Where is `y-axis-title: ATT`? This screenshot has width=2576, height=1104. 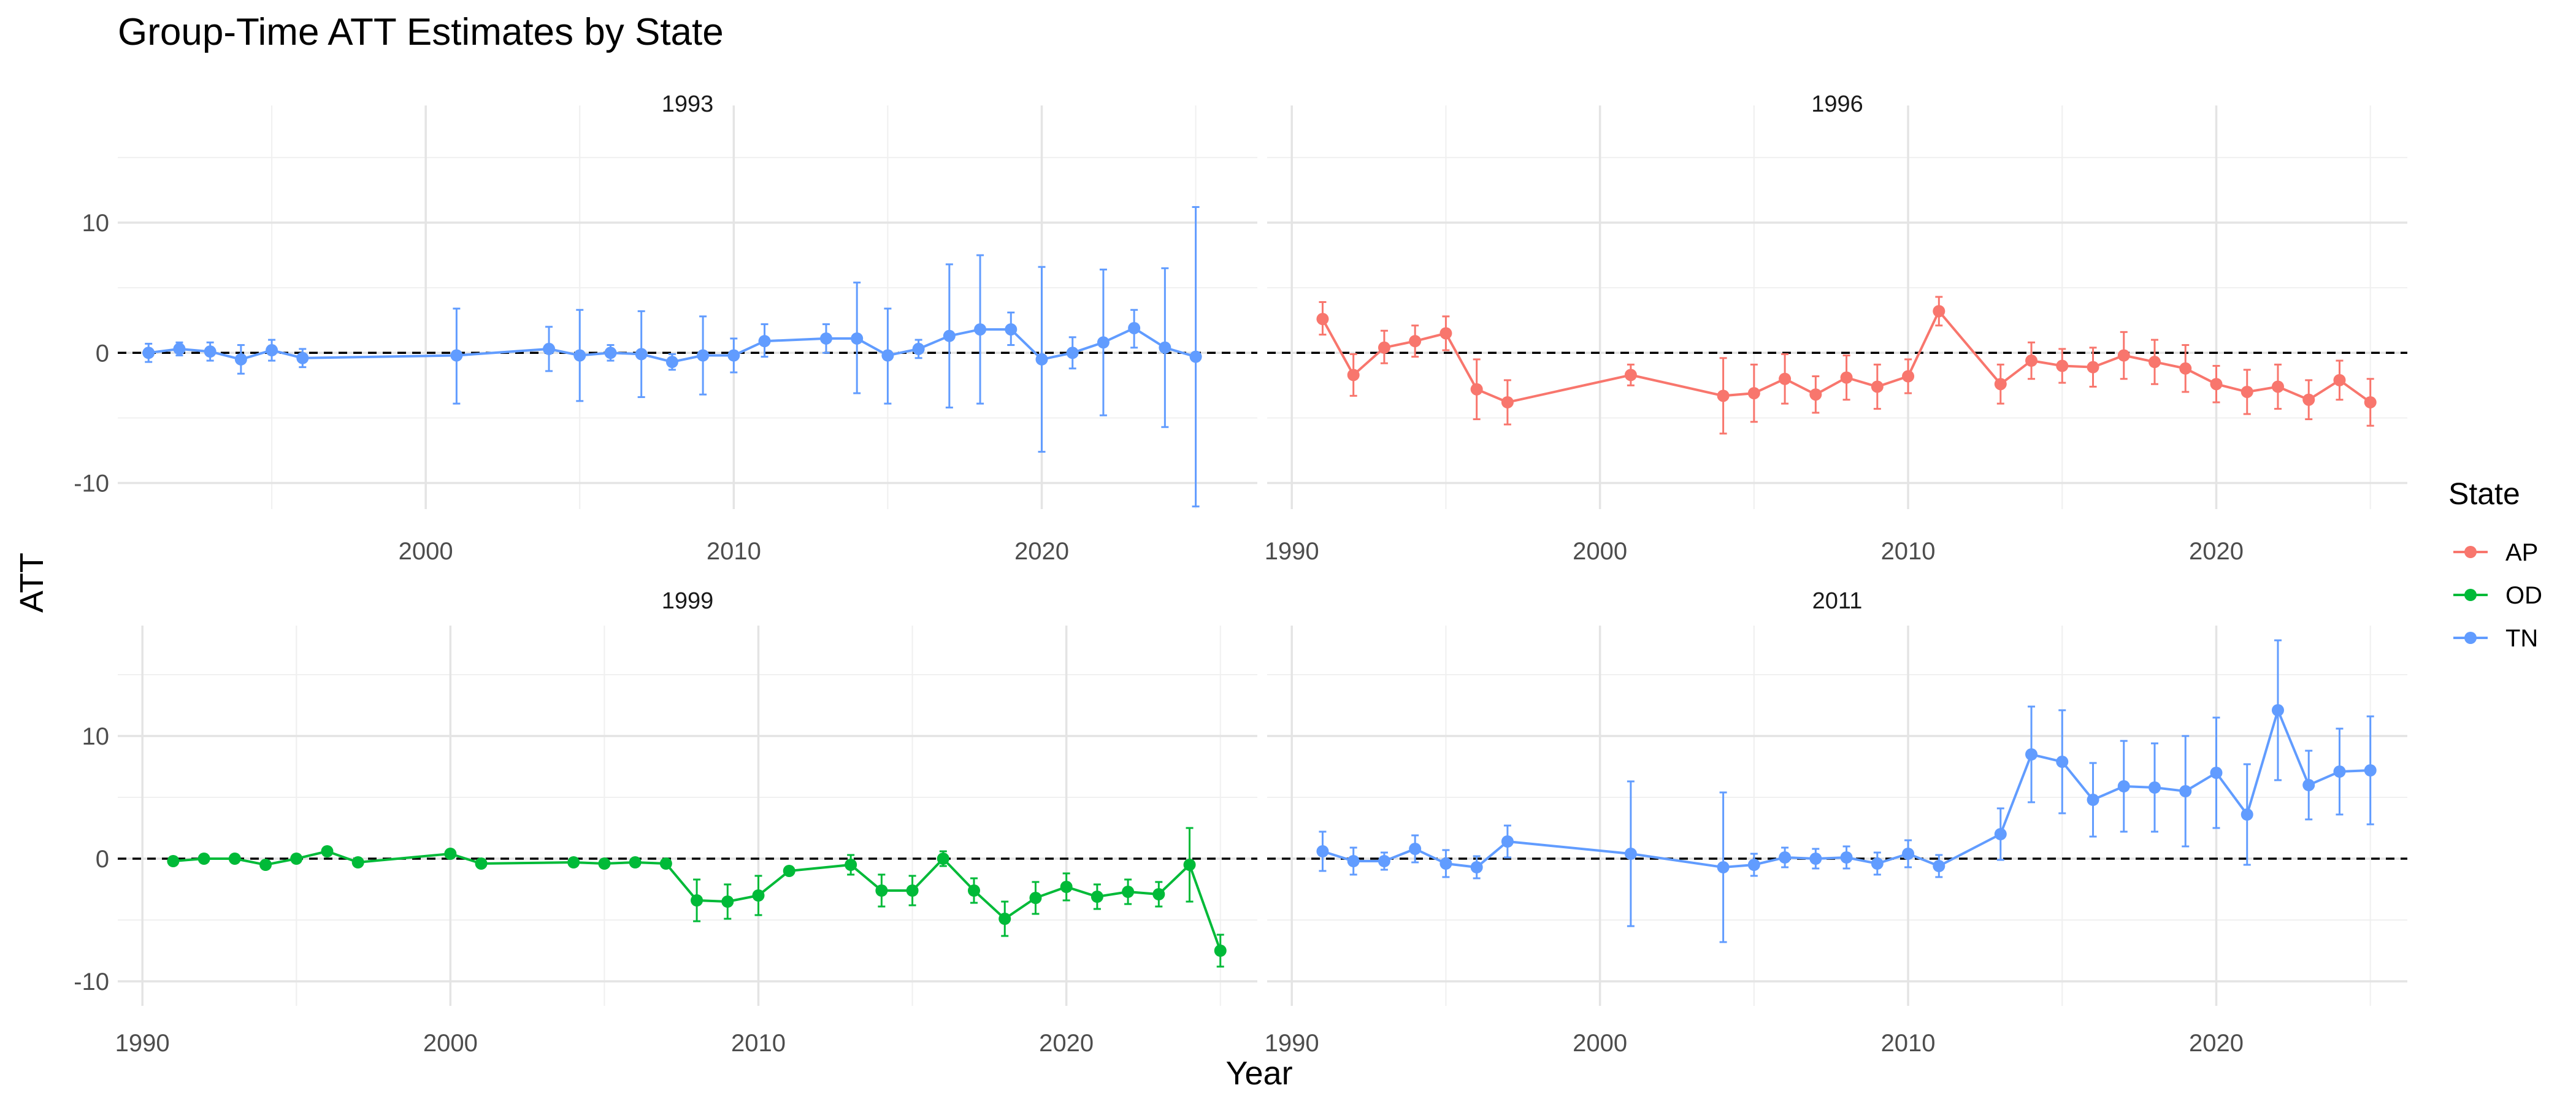
y-axis-title: ATT is located at coordinates (31, 583).